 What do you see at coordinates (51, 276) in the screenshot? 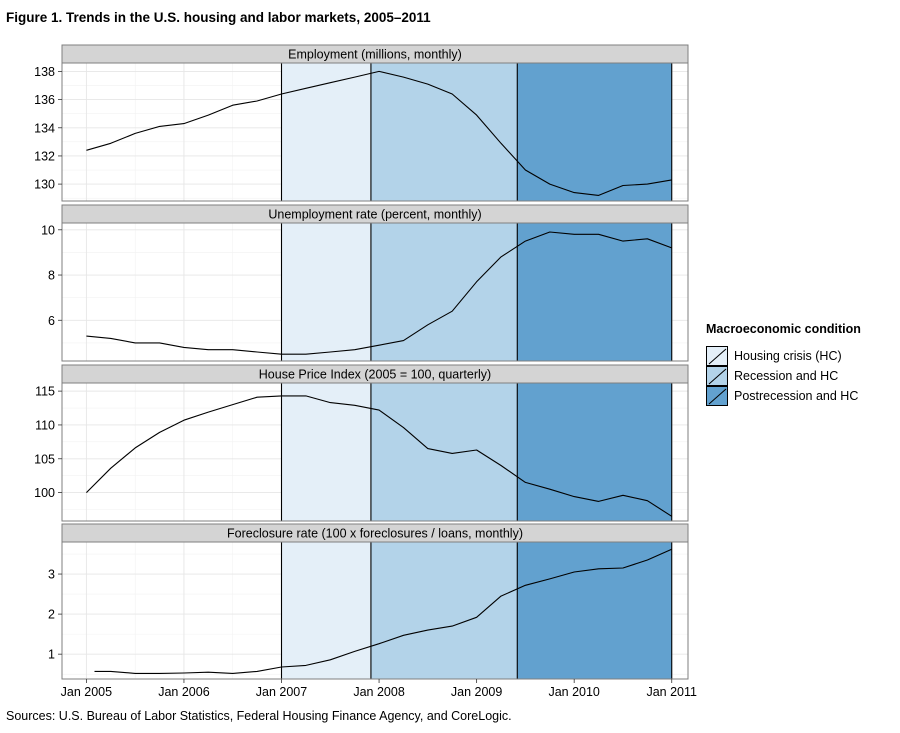
I see `y-tick-label: 8` at bounding box center [51, 276].